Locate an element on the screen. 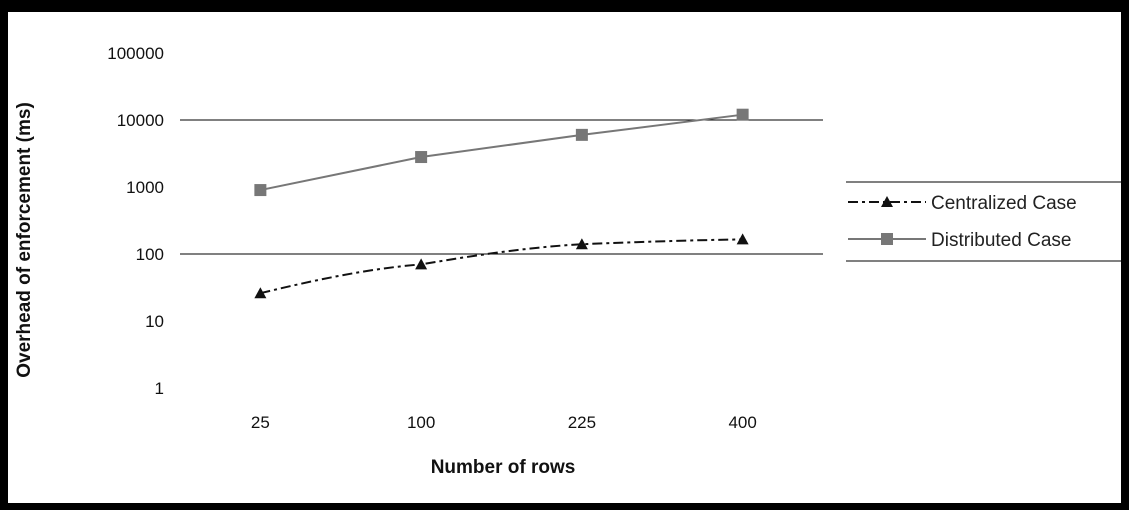  legend-item: Centralized Case is located at coordinates (962, 203).